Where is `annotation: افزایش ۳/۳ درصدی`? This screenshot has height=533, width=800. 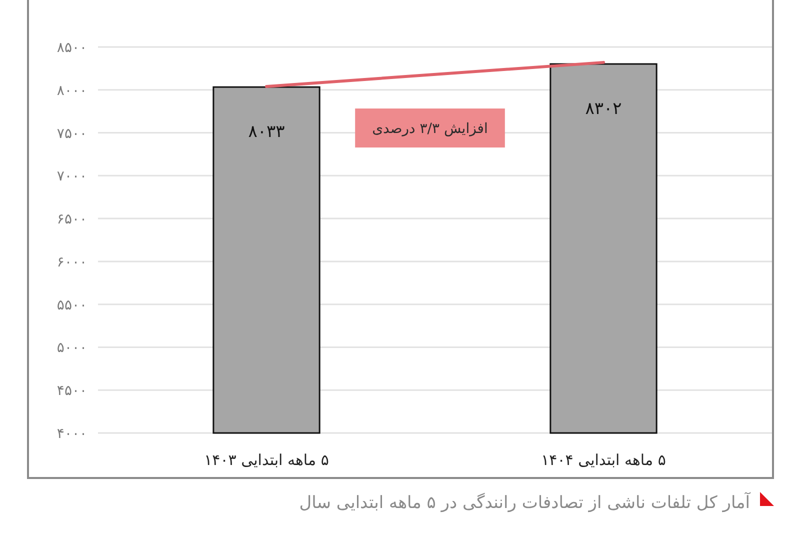
annotation: افزایش ۳/۳ درصدی is located at coordinates (430, 129).